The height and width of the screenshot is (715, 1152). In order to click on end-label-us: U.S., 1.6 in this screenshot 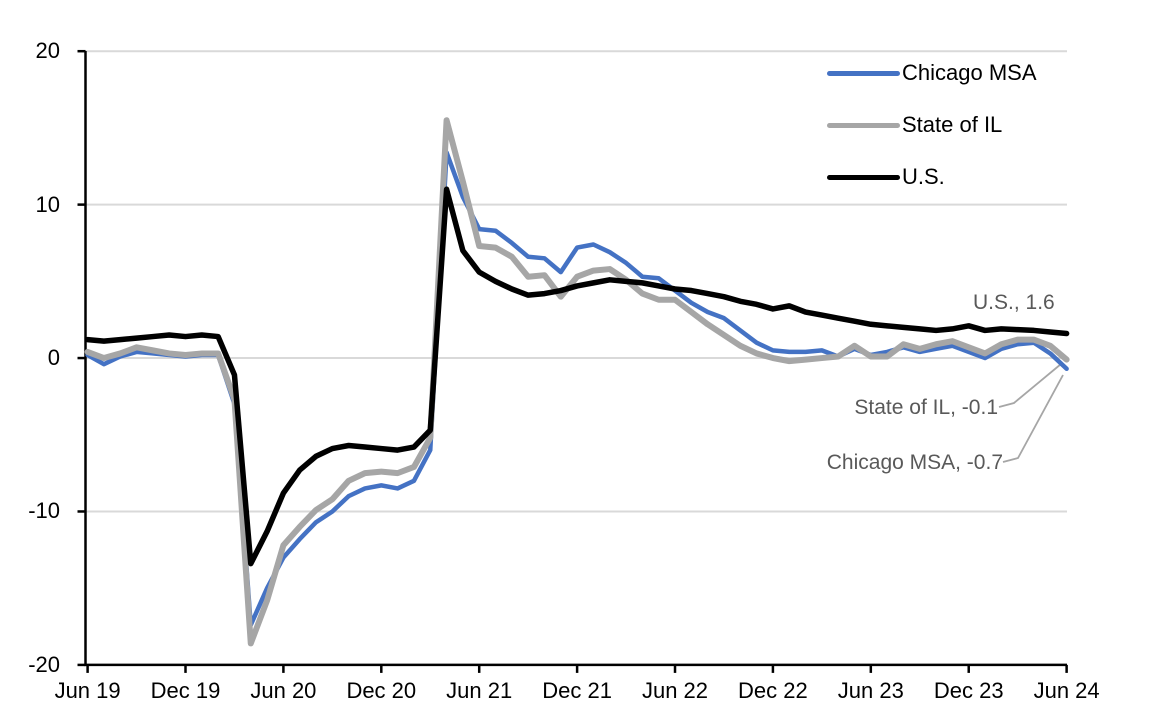, I will do `click(1014, 302)`.